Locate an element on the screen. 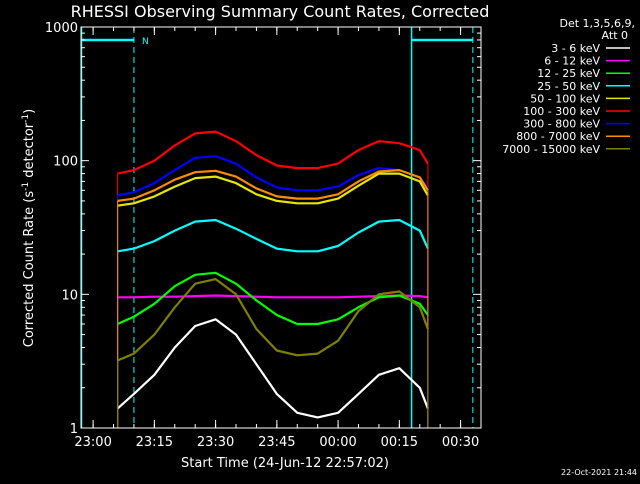 The width and height of the screenshot is (640, 484). legend-label-4: 50 - 100 keV is located at coordinates (565, 98).